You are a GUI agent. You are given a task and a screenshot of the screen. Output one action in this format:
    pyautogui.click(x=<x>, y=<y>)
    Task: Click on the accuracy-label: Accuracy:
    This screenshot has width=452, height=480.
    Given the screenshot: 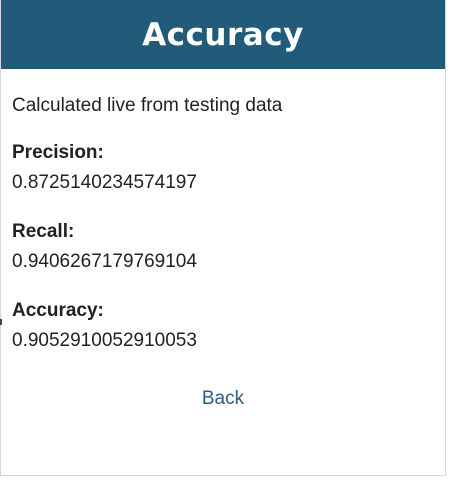 What is the action you would take?
    pyautogui.click(x=58, y=310)
    